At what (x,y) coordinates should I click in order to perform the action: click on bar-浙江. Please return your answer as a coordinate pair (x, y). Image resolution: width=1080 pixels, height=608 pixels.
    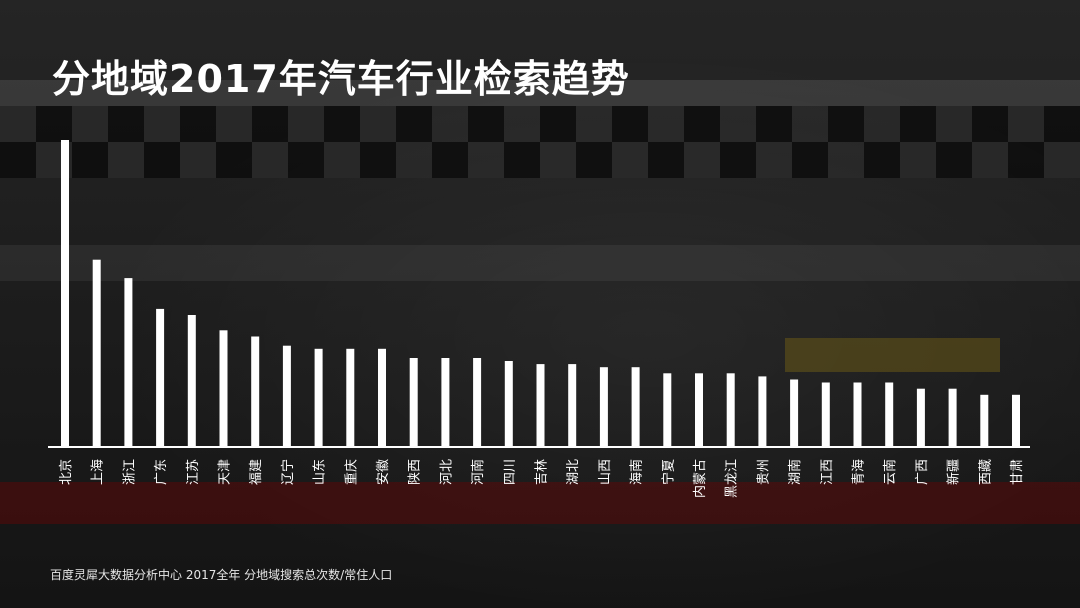
    Looking at the image, I should click on (128, 362).